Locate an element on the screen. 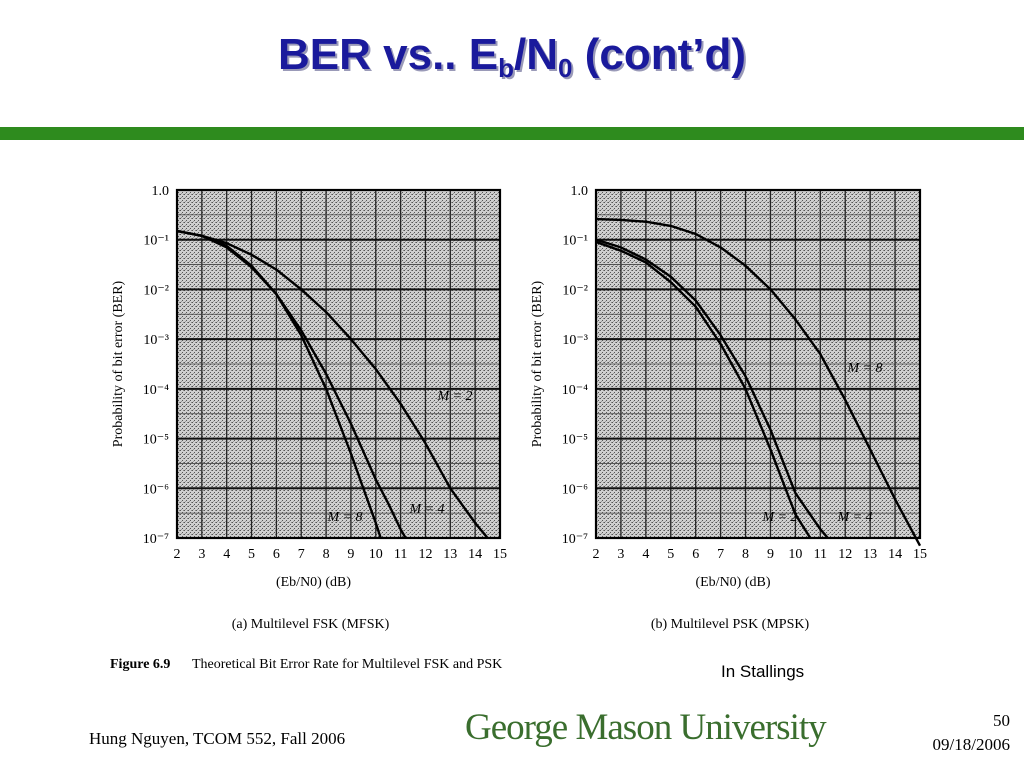  source-note: In Stallings is located at coordinates (763, 671).